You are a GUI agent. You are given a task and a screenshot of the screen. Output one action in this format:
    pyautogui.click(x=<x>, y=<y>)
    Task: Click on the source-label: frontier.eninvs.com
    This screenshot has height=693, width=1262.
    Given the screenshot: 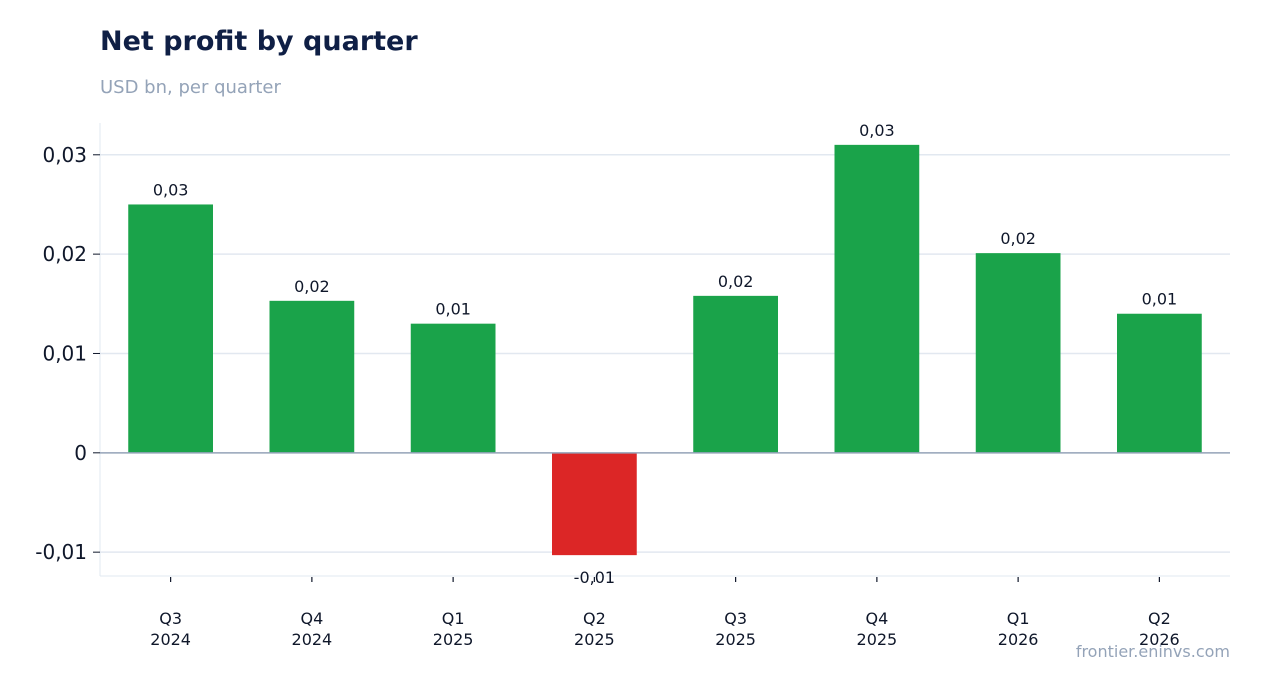 What is the action you would take?
    pyautogui.click(x=1152, y=651)
    